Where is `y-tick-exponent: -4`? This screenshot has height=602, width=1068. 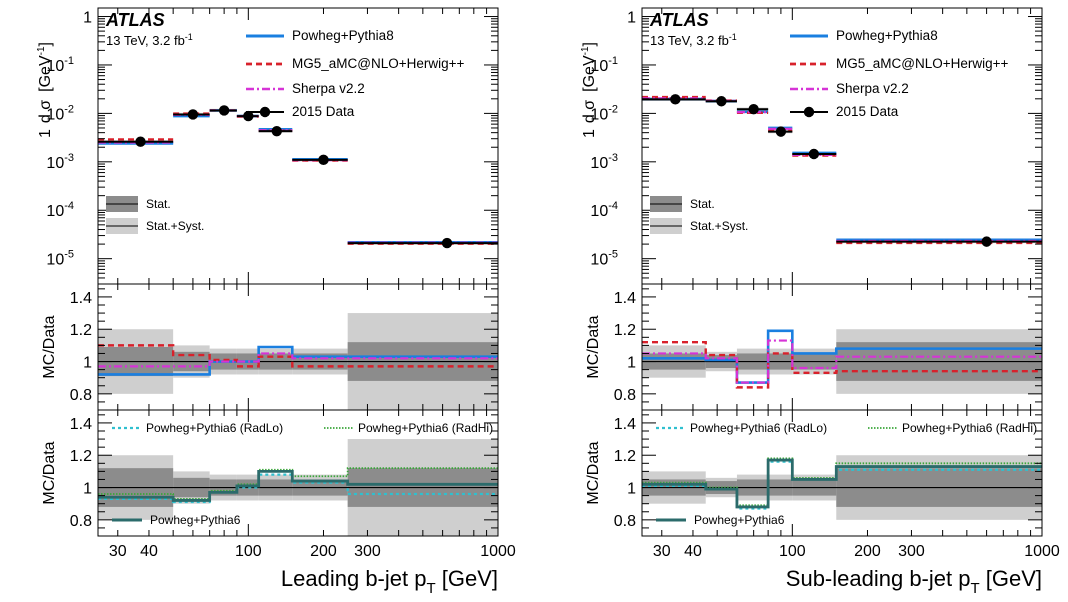
y-tick-exponent: -4 is located at coordinates (69, 206).